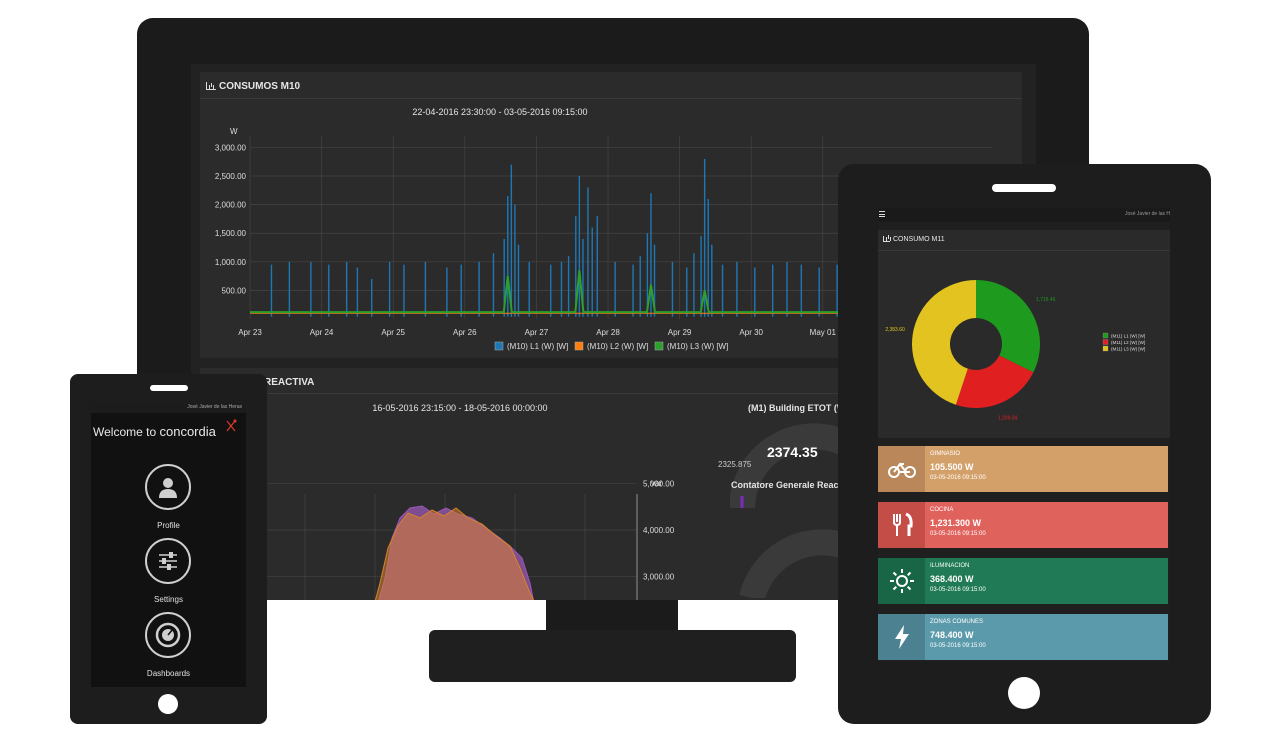  I want to click on tile-value: 1,231.300 W, so click(956, 523).